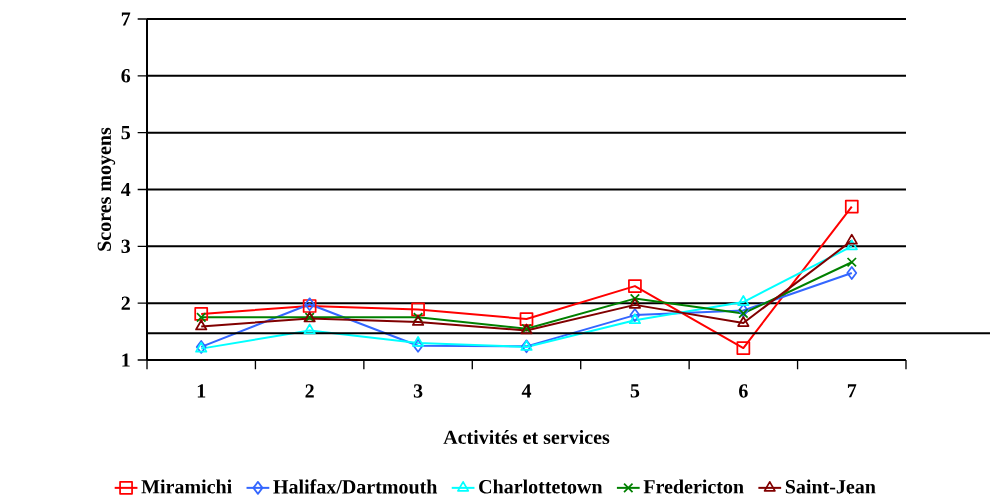 This screenshot has width=1007, height=502. What do you see at coordinates (693, 486) in the screenshot?
I see `legend-label: Fredericton` at bounding box center [693, 486].